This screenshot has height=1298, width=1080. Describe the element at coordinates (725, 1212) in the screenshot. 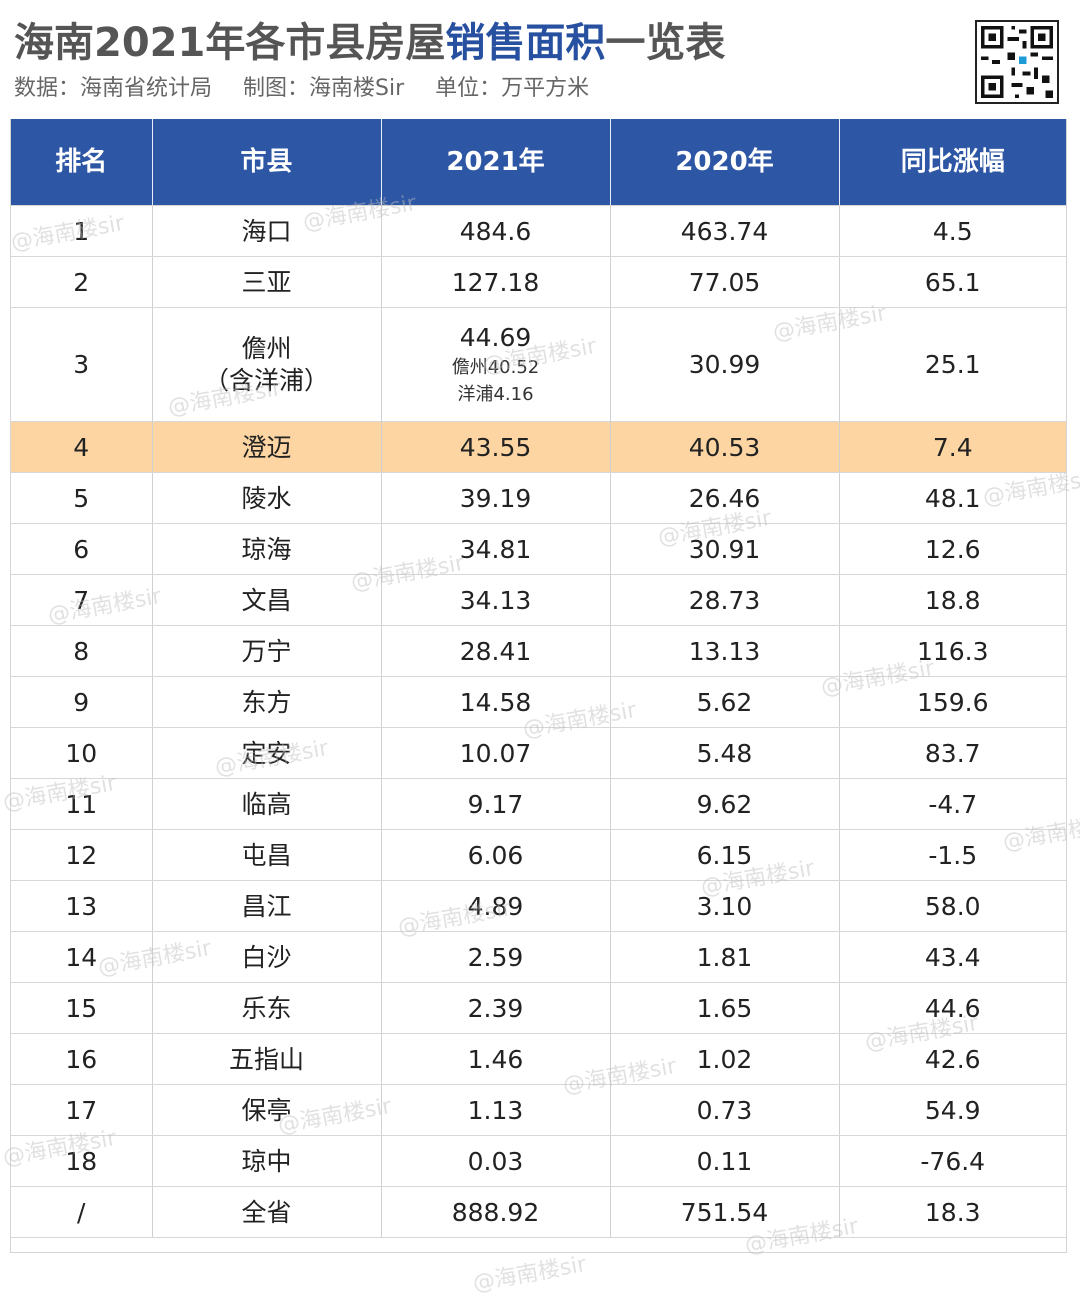

I see `value-2020-cell: 751.54` at that location.